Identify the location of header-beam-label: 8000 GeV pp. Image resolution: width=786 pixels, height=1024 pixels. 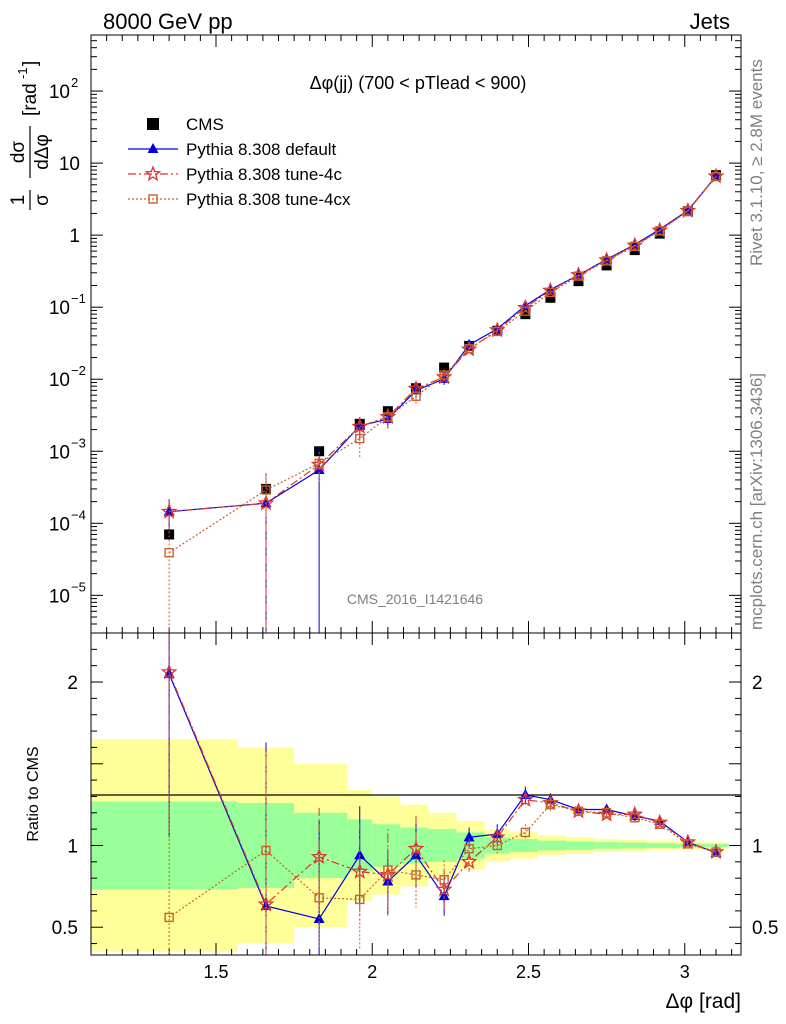
(168, 21).